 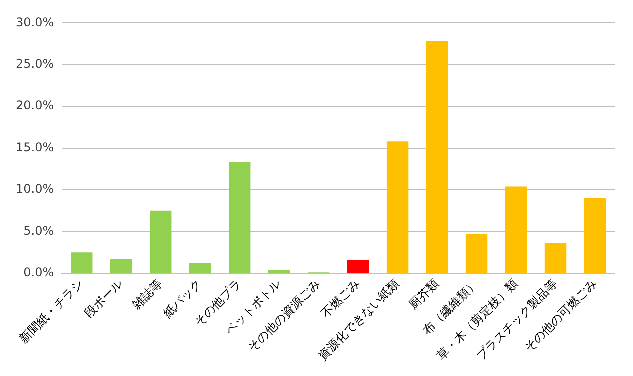 I want to click on x-tick-label: 段ボール, so click(x=104, y=298).